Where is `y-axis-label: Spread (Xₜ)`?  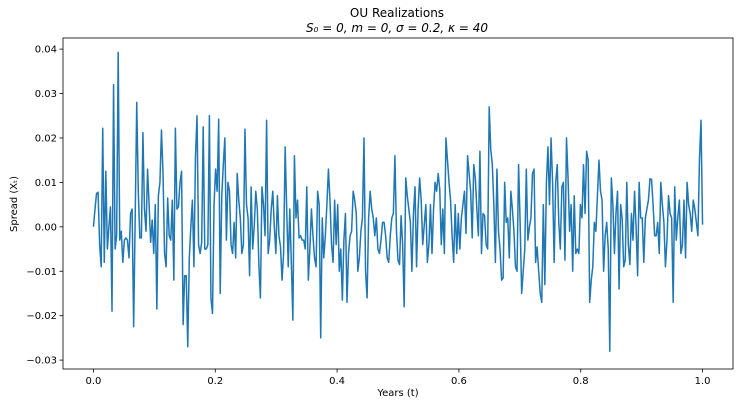 y-axis-label: Spread (Xₜ) is located at coordinates (14, 204).